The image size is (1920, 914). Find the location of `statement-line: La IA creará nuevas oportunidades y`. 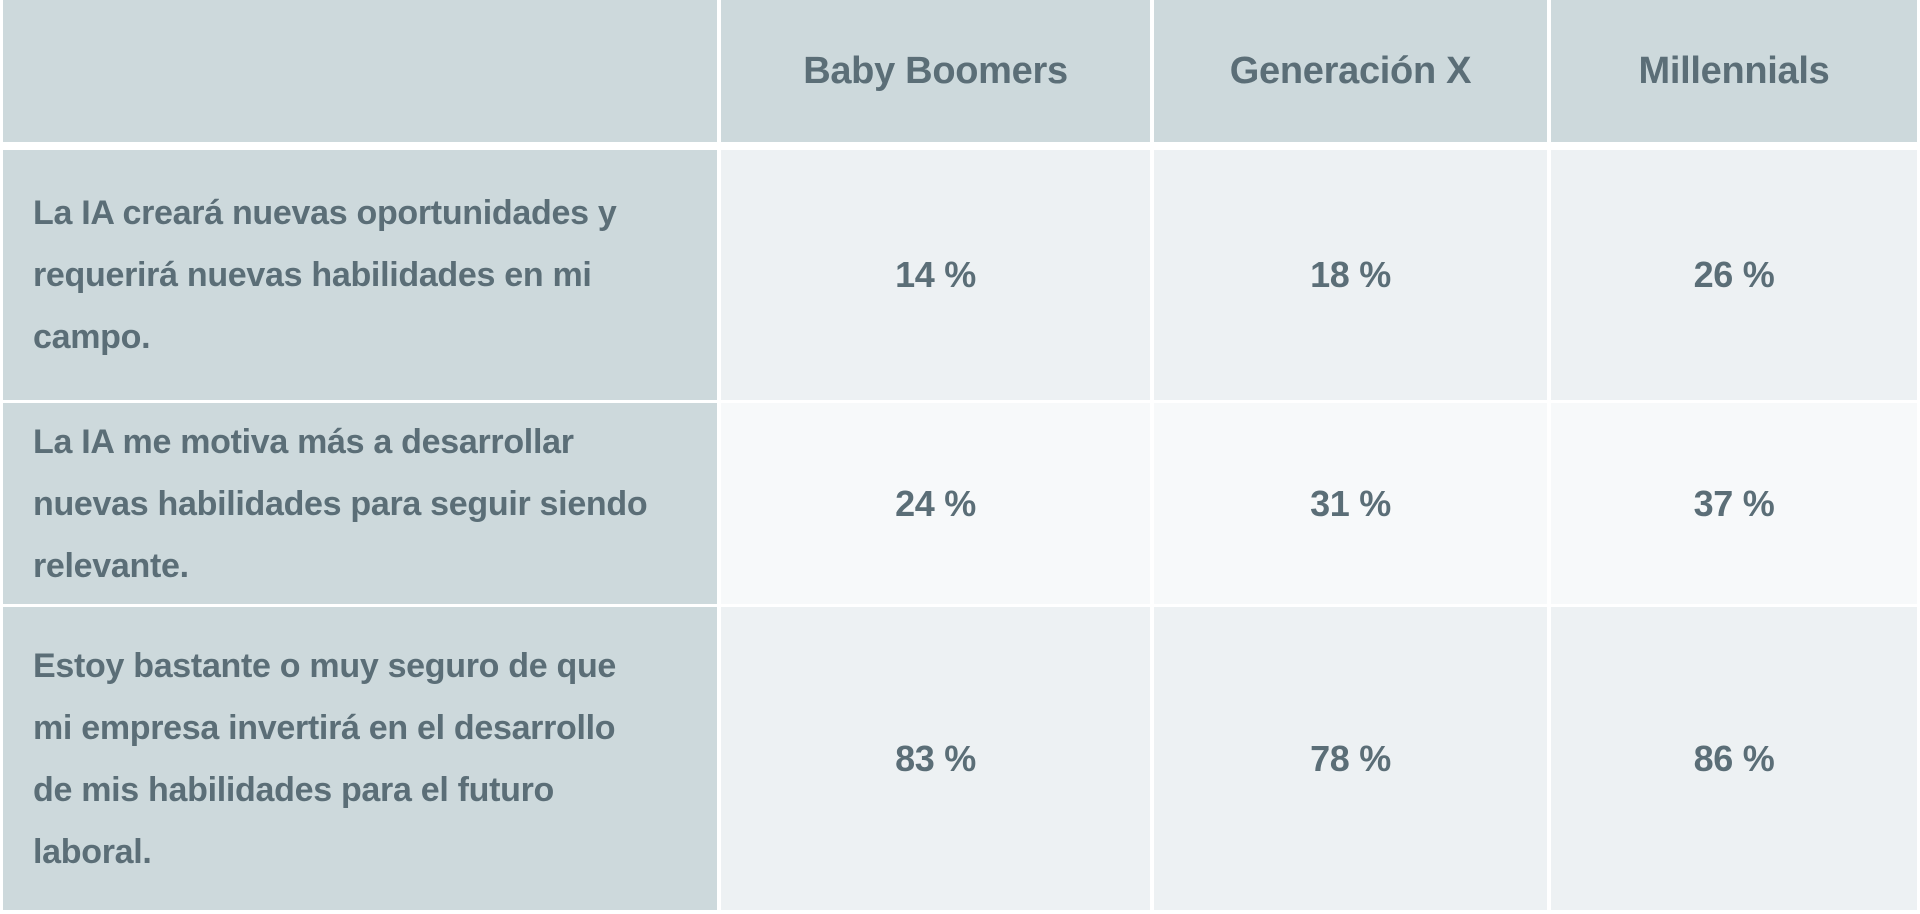

statement-line: La IA creará nuevas oportunidades y is located at coordinates (325, 213).